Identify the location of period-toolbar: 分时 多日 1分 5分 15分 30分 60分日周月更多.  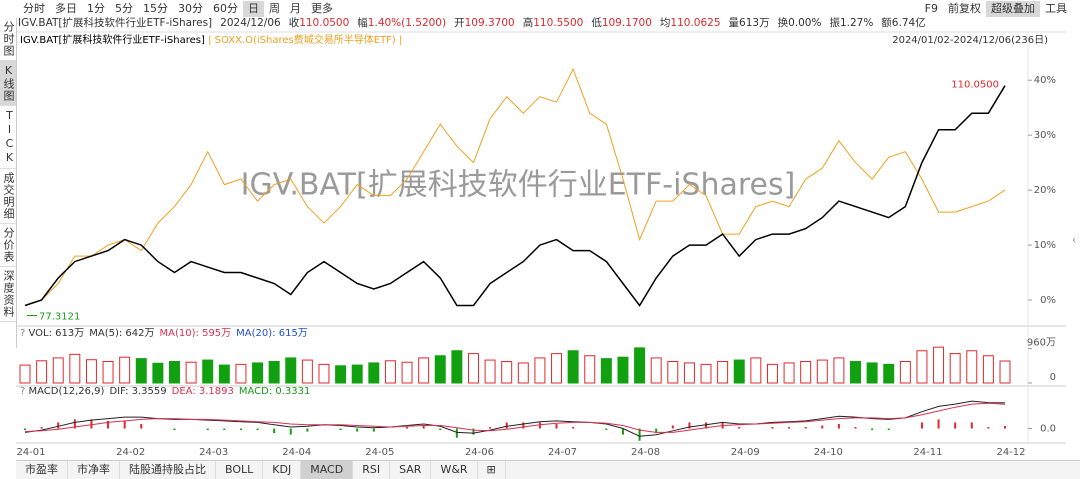
(178, 9).